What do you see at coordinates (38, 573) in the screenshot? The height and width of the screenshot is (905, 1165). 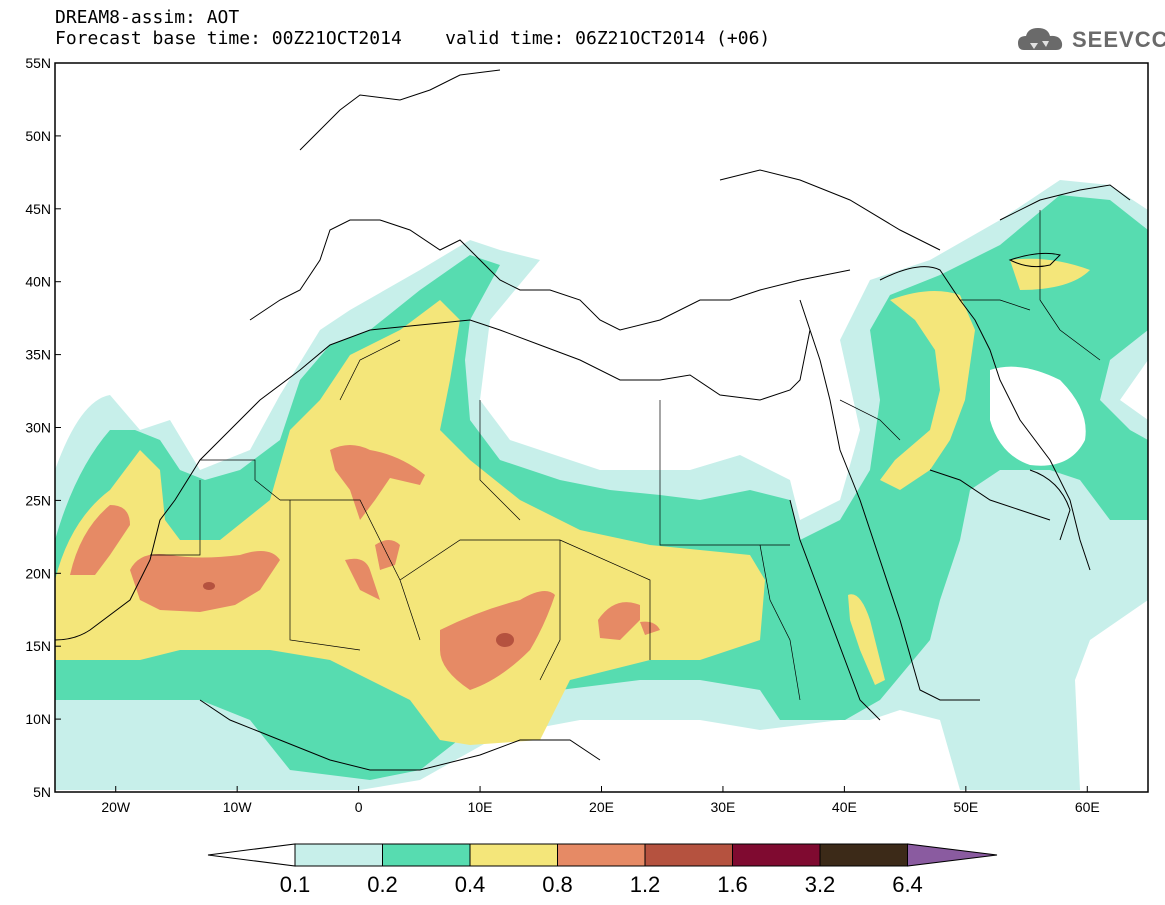 I see `lat-tick-label: 20N` at bounding box center [38, 573].